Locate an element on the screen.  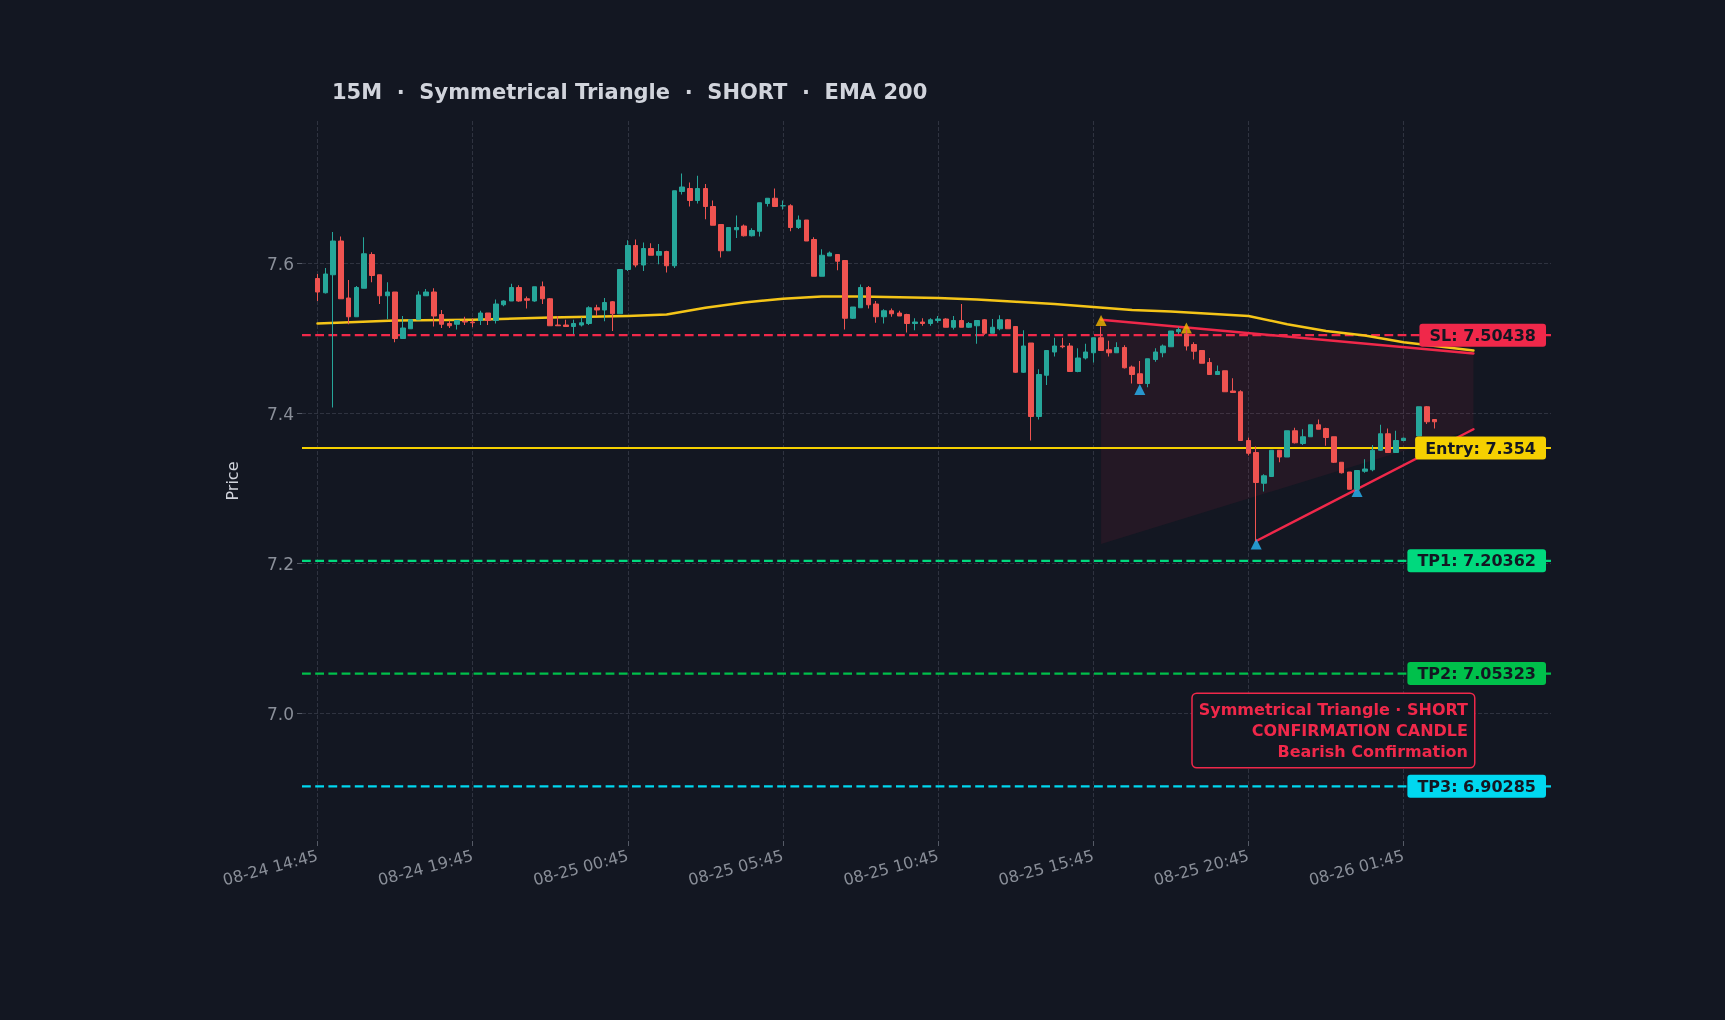
x-tick-label: 08-26 01:45 is located at coordinates (1356, 867).